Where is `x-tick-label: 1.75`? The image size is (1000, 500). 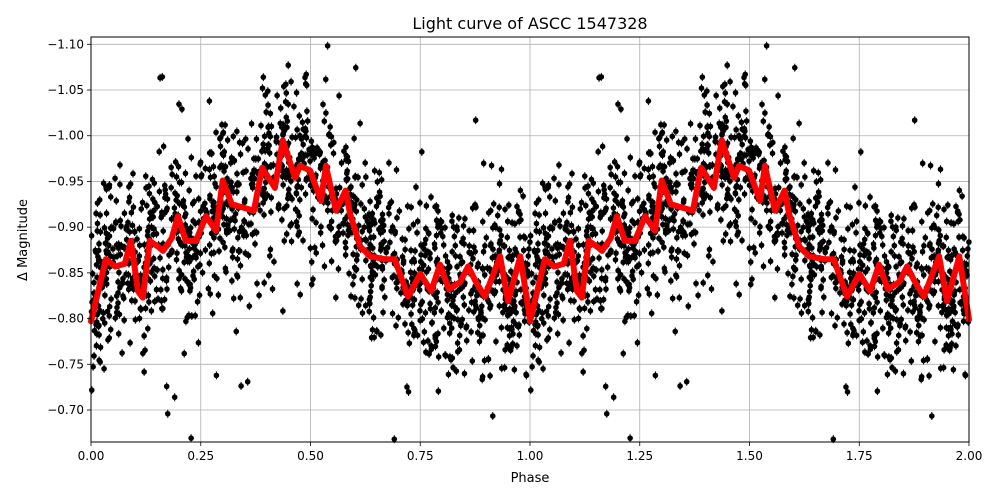 x-tick-label: 1.75 is located at coordinates (859, 456).